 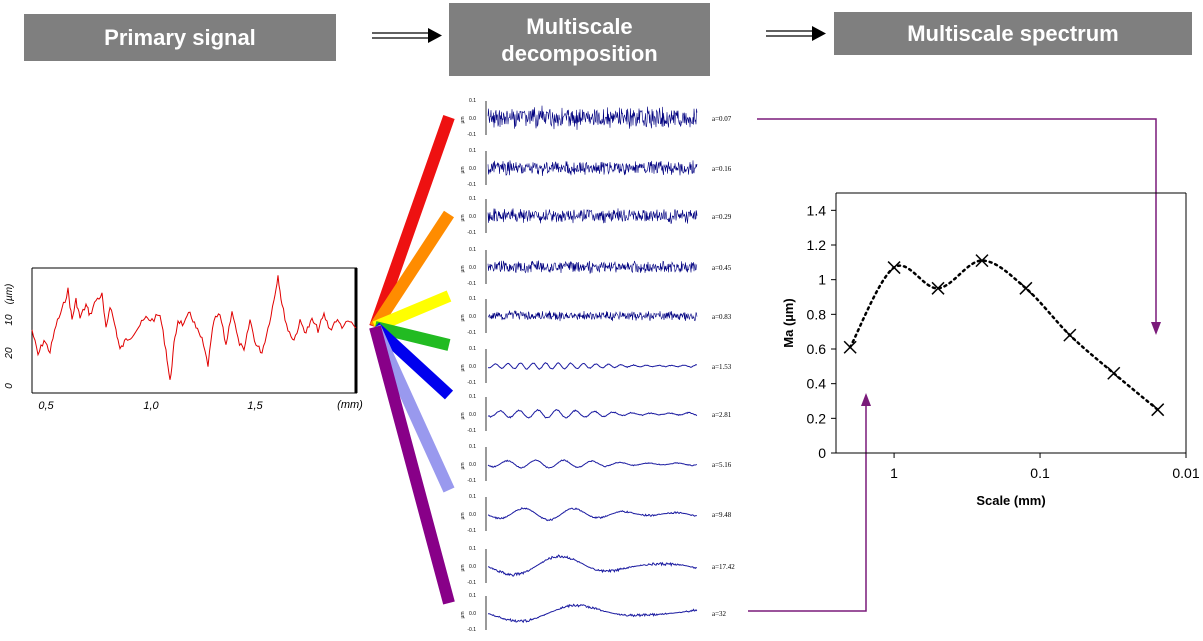 What do you see at coordinates (194, 327) in the screenshot?
I see `primary-signal-trace` at bounding box center [194, 327].